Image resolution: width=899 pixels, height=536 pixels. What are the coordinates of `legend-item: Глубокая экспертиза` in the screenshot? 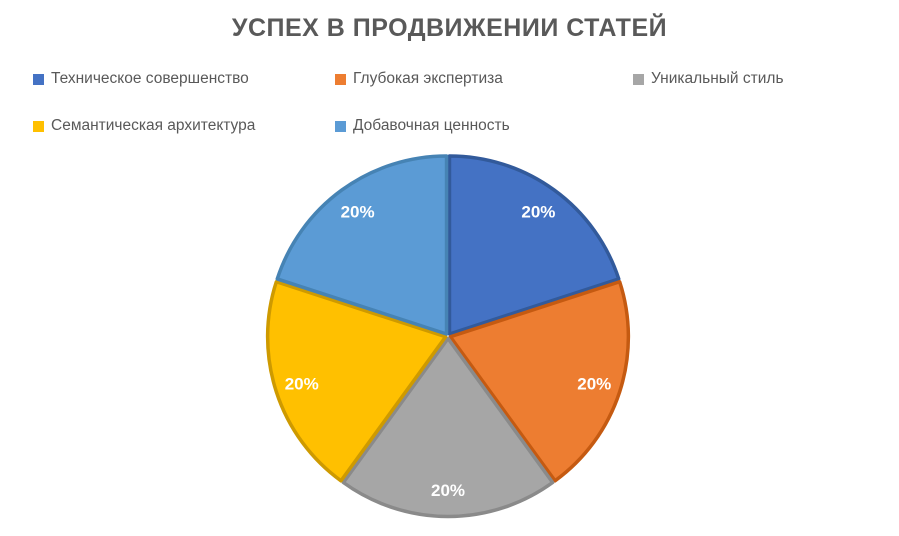 It's located at (484, 79).